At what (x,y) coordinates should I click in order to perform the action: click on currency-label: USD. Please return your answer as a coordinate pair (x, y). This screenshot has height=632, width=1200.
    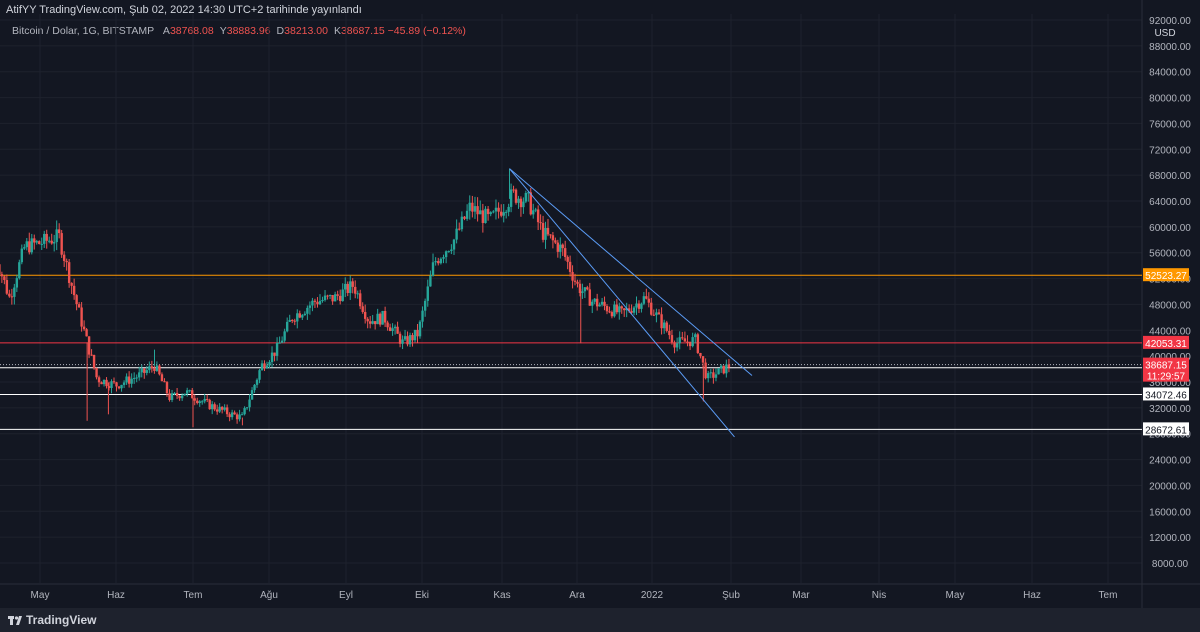
    Looking at the image, I should click on (1164, 33).